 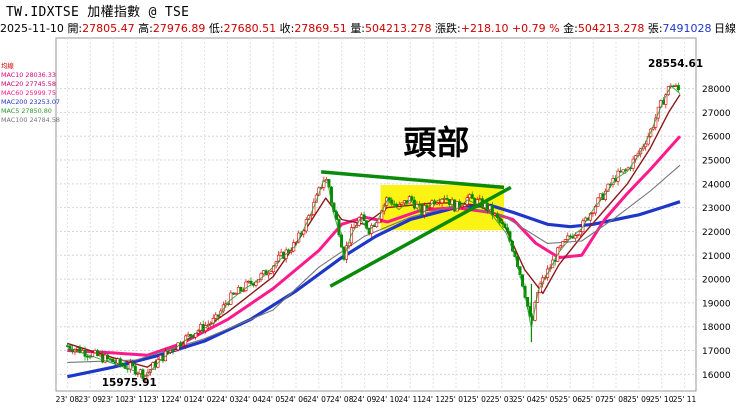 I want to click on min-value-label: 15975.91, so click(x=129, y=383).